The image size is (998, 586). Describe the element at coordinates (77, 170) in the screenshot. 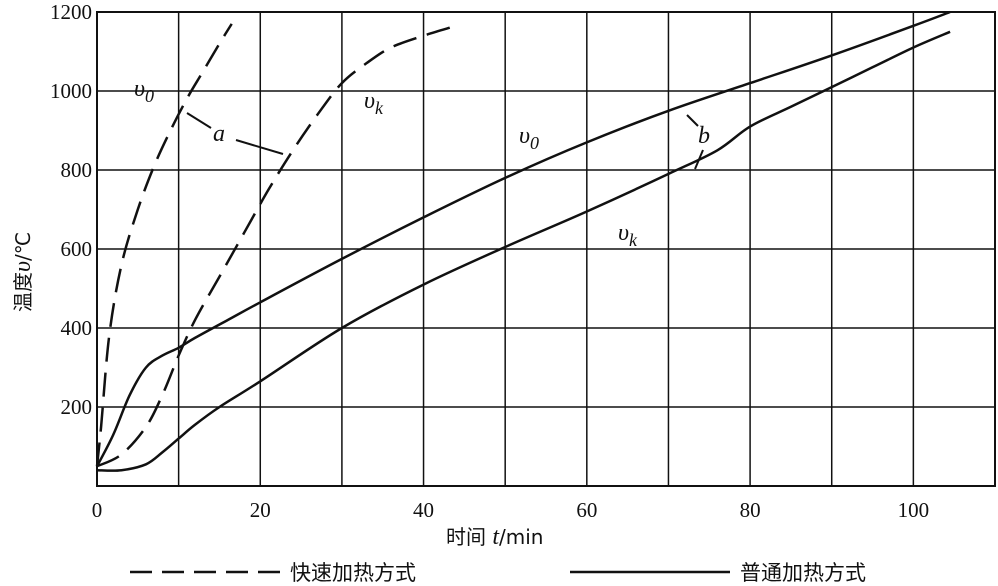

I see `y-tick-label: 800` at that location.